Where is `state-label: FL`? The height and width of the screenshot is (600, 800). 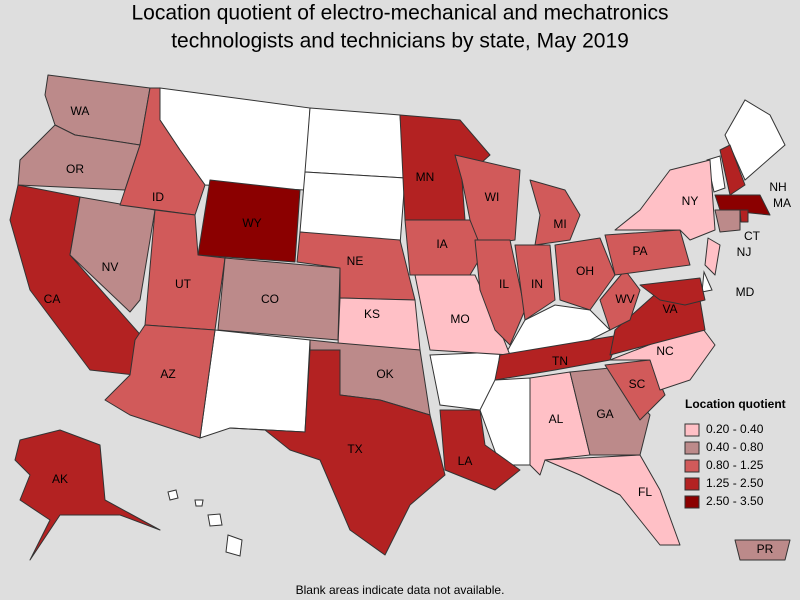 state-label: FL is located at coordinates (645, 492).